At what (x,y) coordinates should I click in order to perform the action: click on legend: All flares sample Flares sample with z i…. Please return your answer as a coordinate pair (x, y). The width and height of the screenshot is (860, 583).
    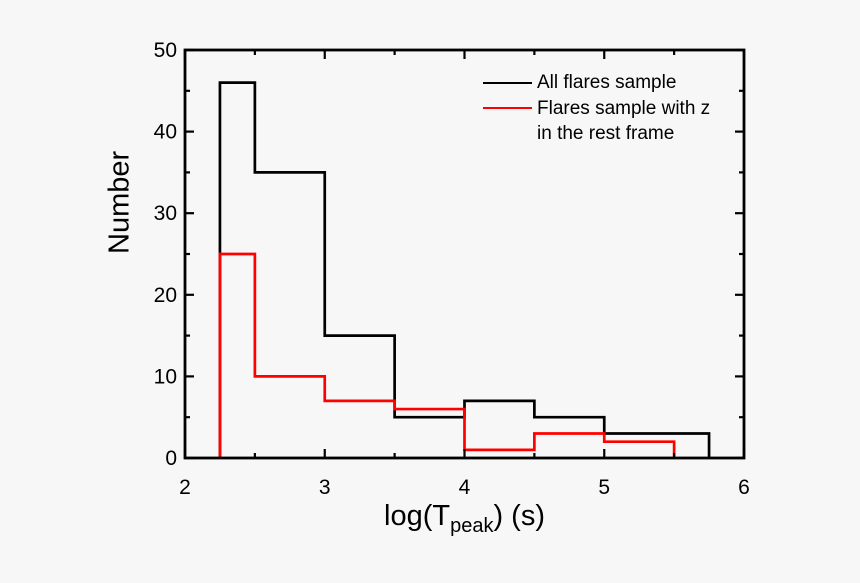
    Looking at the image, I should click on (596, 108).